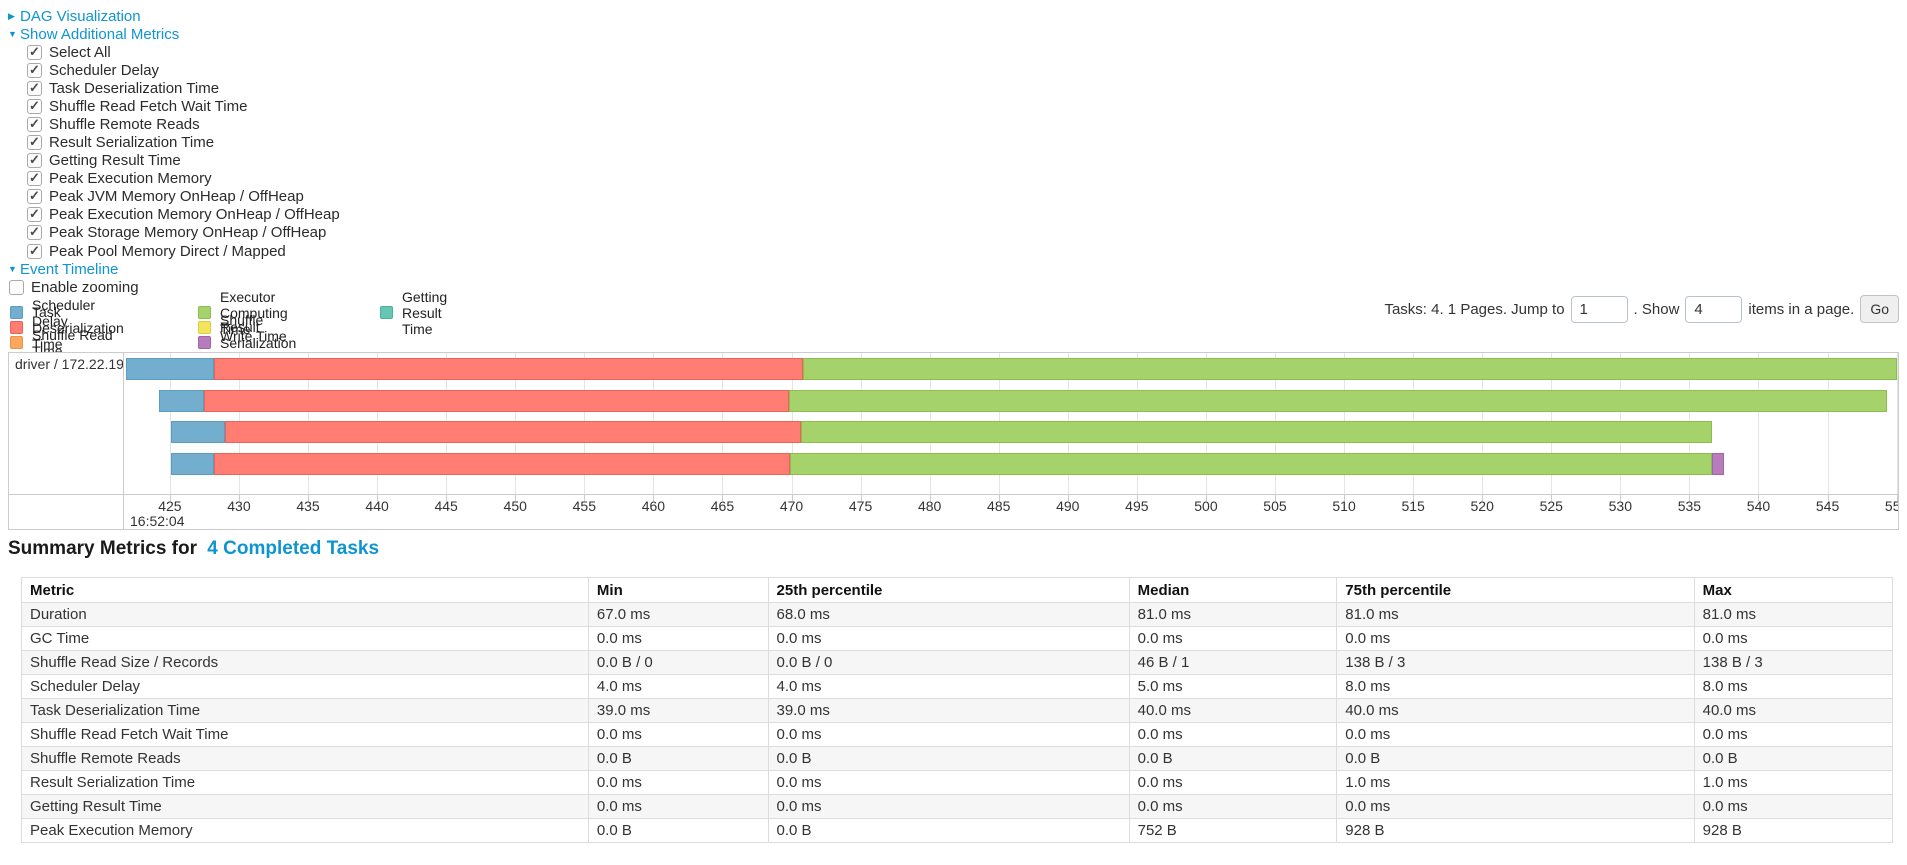 The height and width of the screenshot is (865, 1907). What do you see at coordinates (148, 106) in the screenshot?
I see `metric-checkbox-label: Shuffle Read Fetch Wait Time` at bounding box center [148, 106].